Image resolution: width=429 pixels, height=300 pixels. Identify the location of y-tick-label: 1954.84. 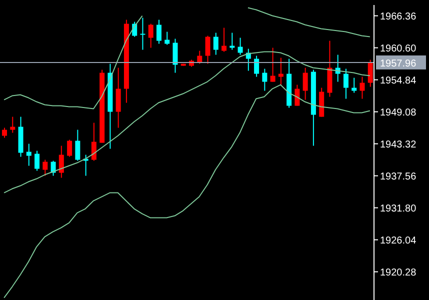
(398, 80).